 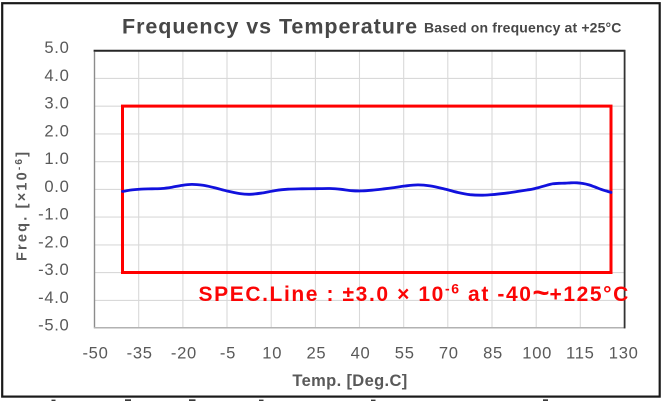 I want to click on svg-text: 55, so click(x=405, y=352).